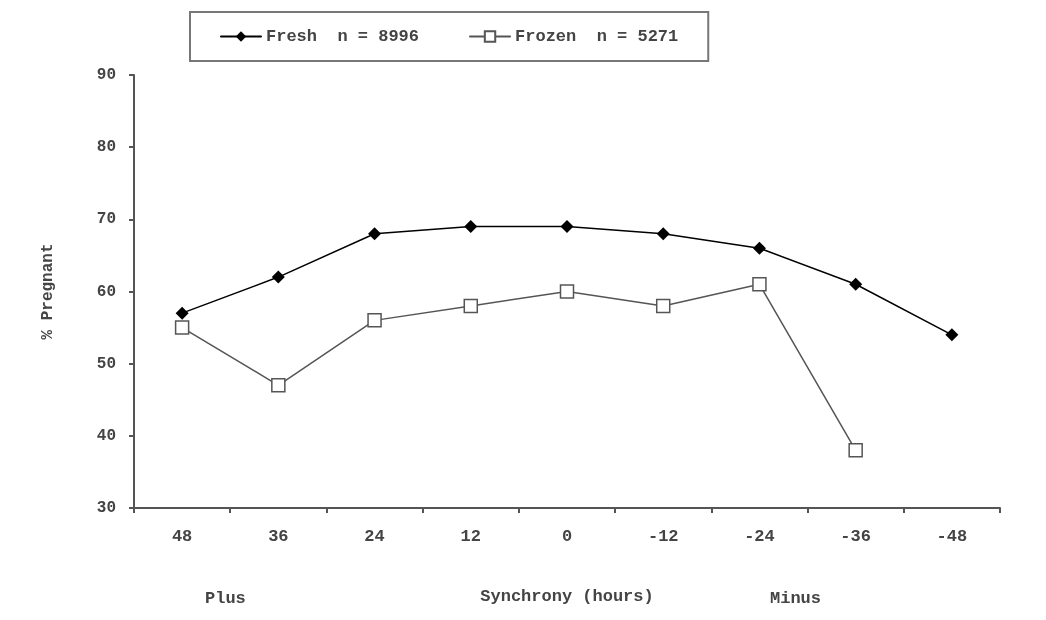 The width and height of the screenshot is (1046, 620). Describe the element at coordinates (663, 536) in the screenshot. I see `x-tick-label: -12` at that location.